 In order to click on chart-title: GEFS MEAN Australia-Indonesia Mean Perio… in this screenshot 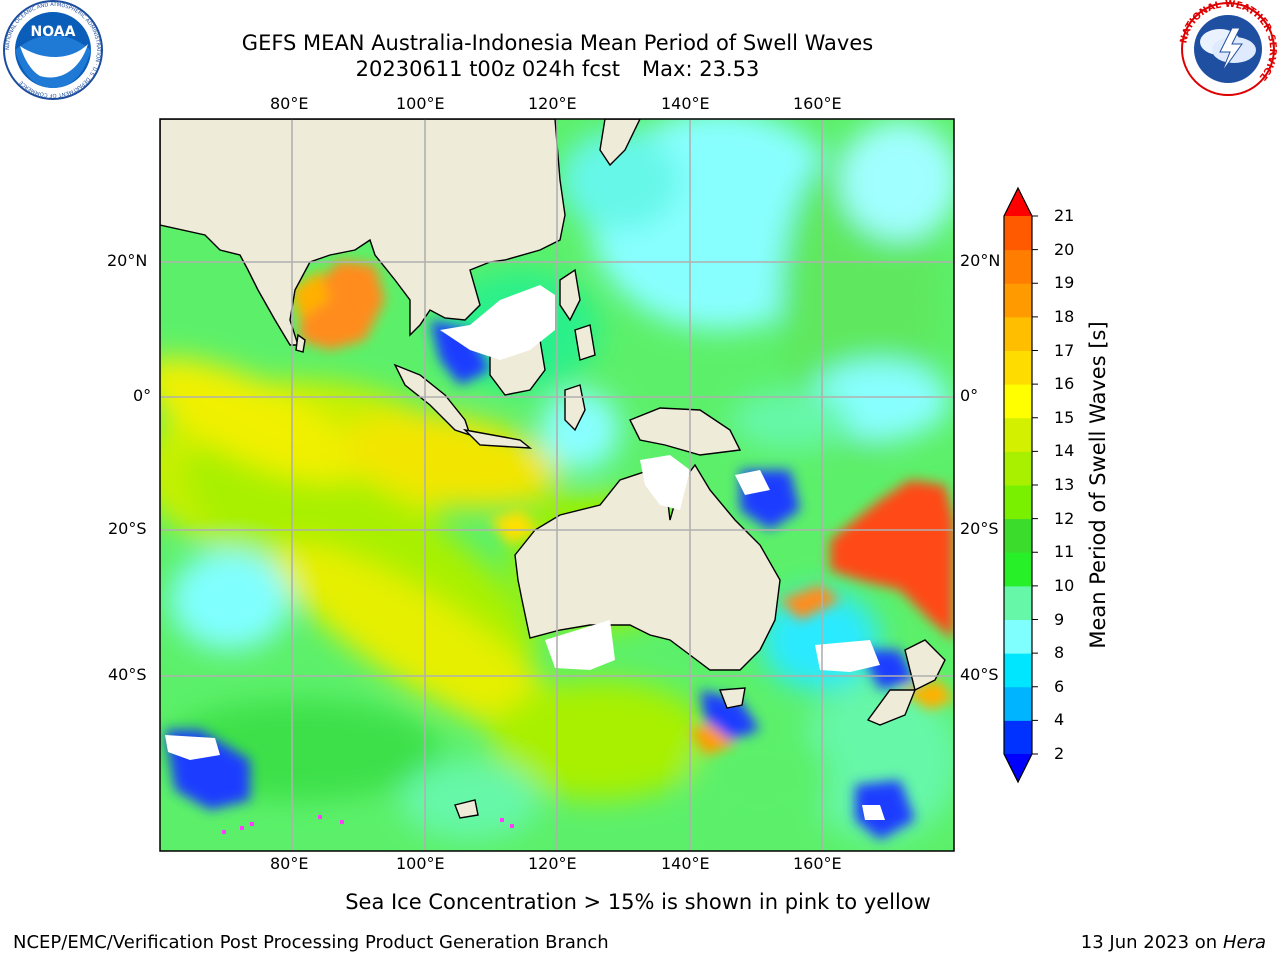, I will do `click(557, 43)`.